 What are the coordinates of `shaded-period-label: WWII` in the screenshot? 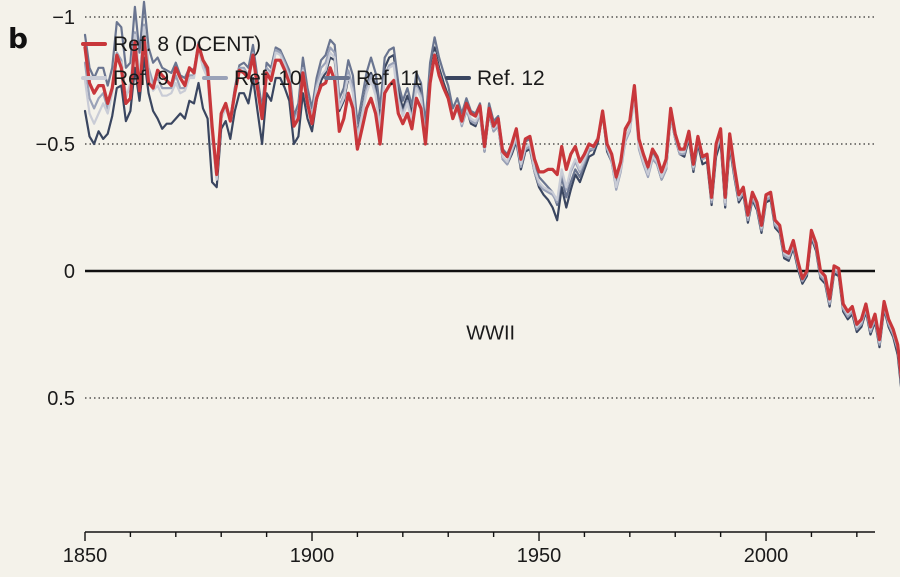 It's located at (490, 334).